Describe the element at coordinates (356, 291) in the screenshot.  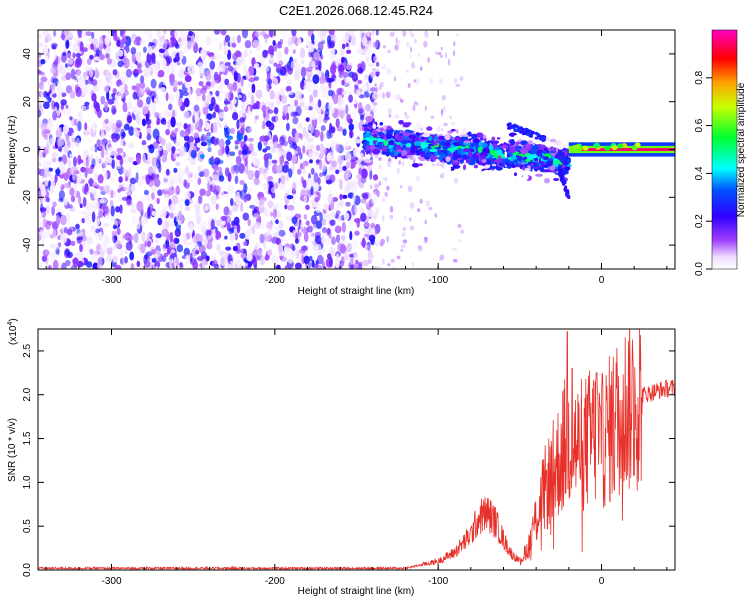
I see `spectrogram-xlabel: Height of straight line (km)` at that location.